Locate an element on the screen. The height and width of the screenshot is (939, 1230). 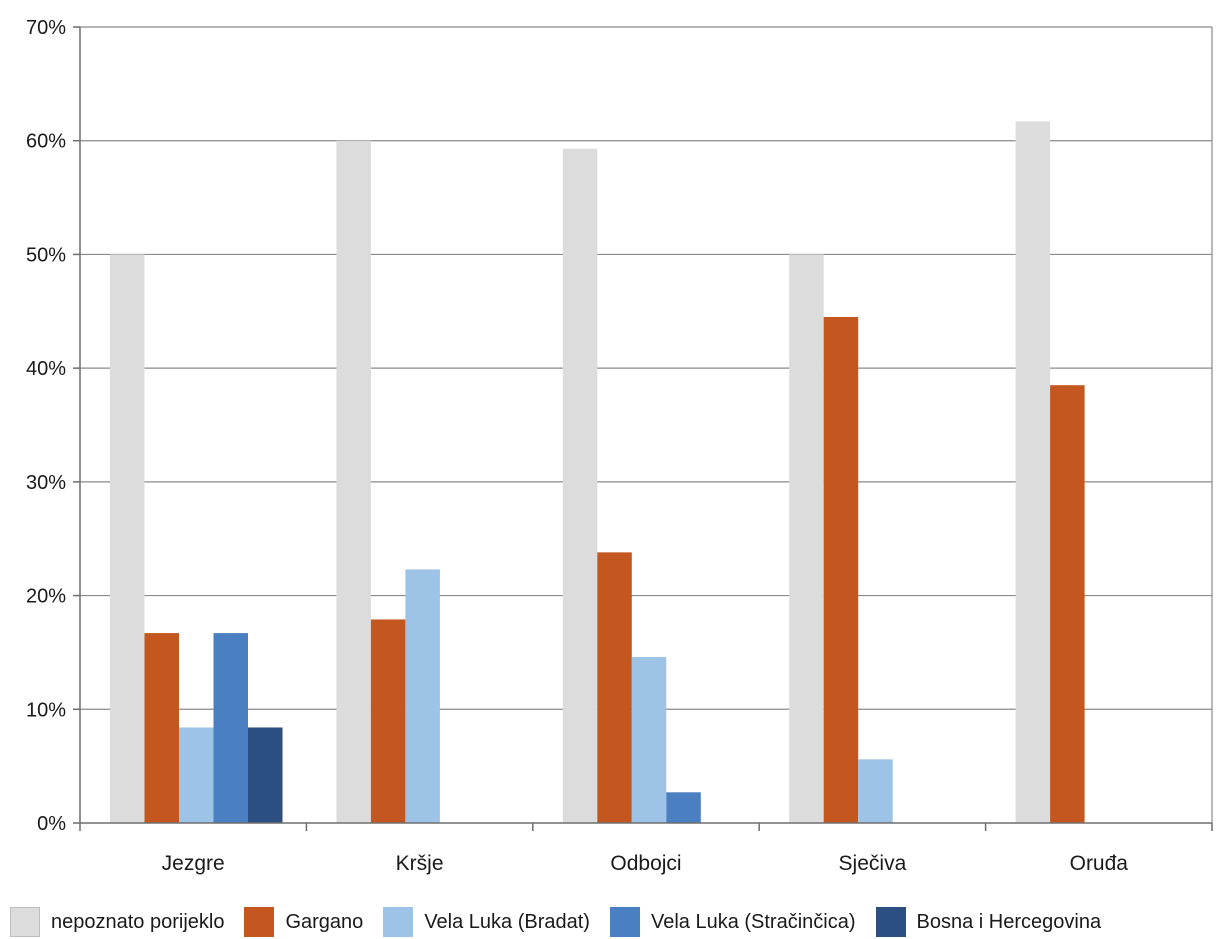
x-category-label: Odbojci is located at coordinates (645, 863).